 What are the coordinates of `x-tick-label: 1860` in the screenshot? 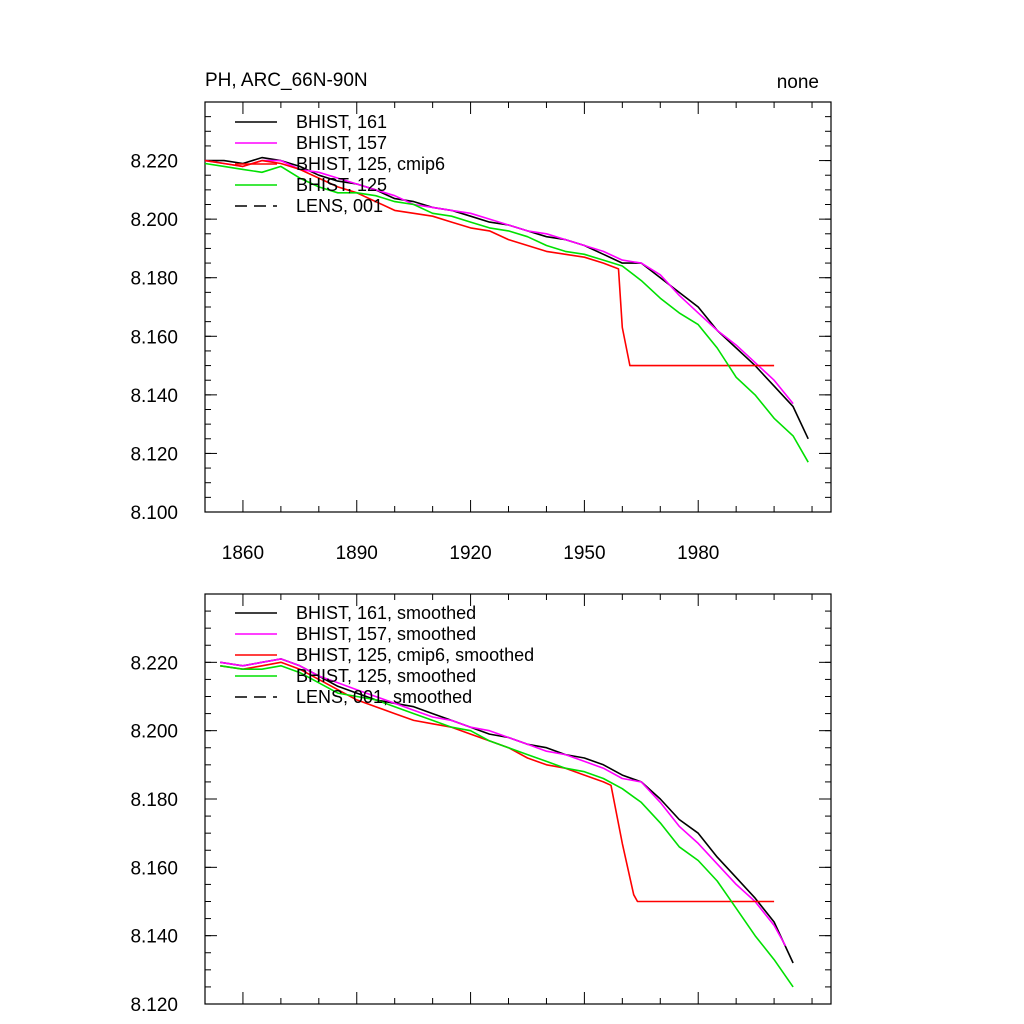 It's located at (243, 553).